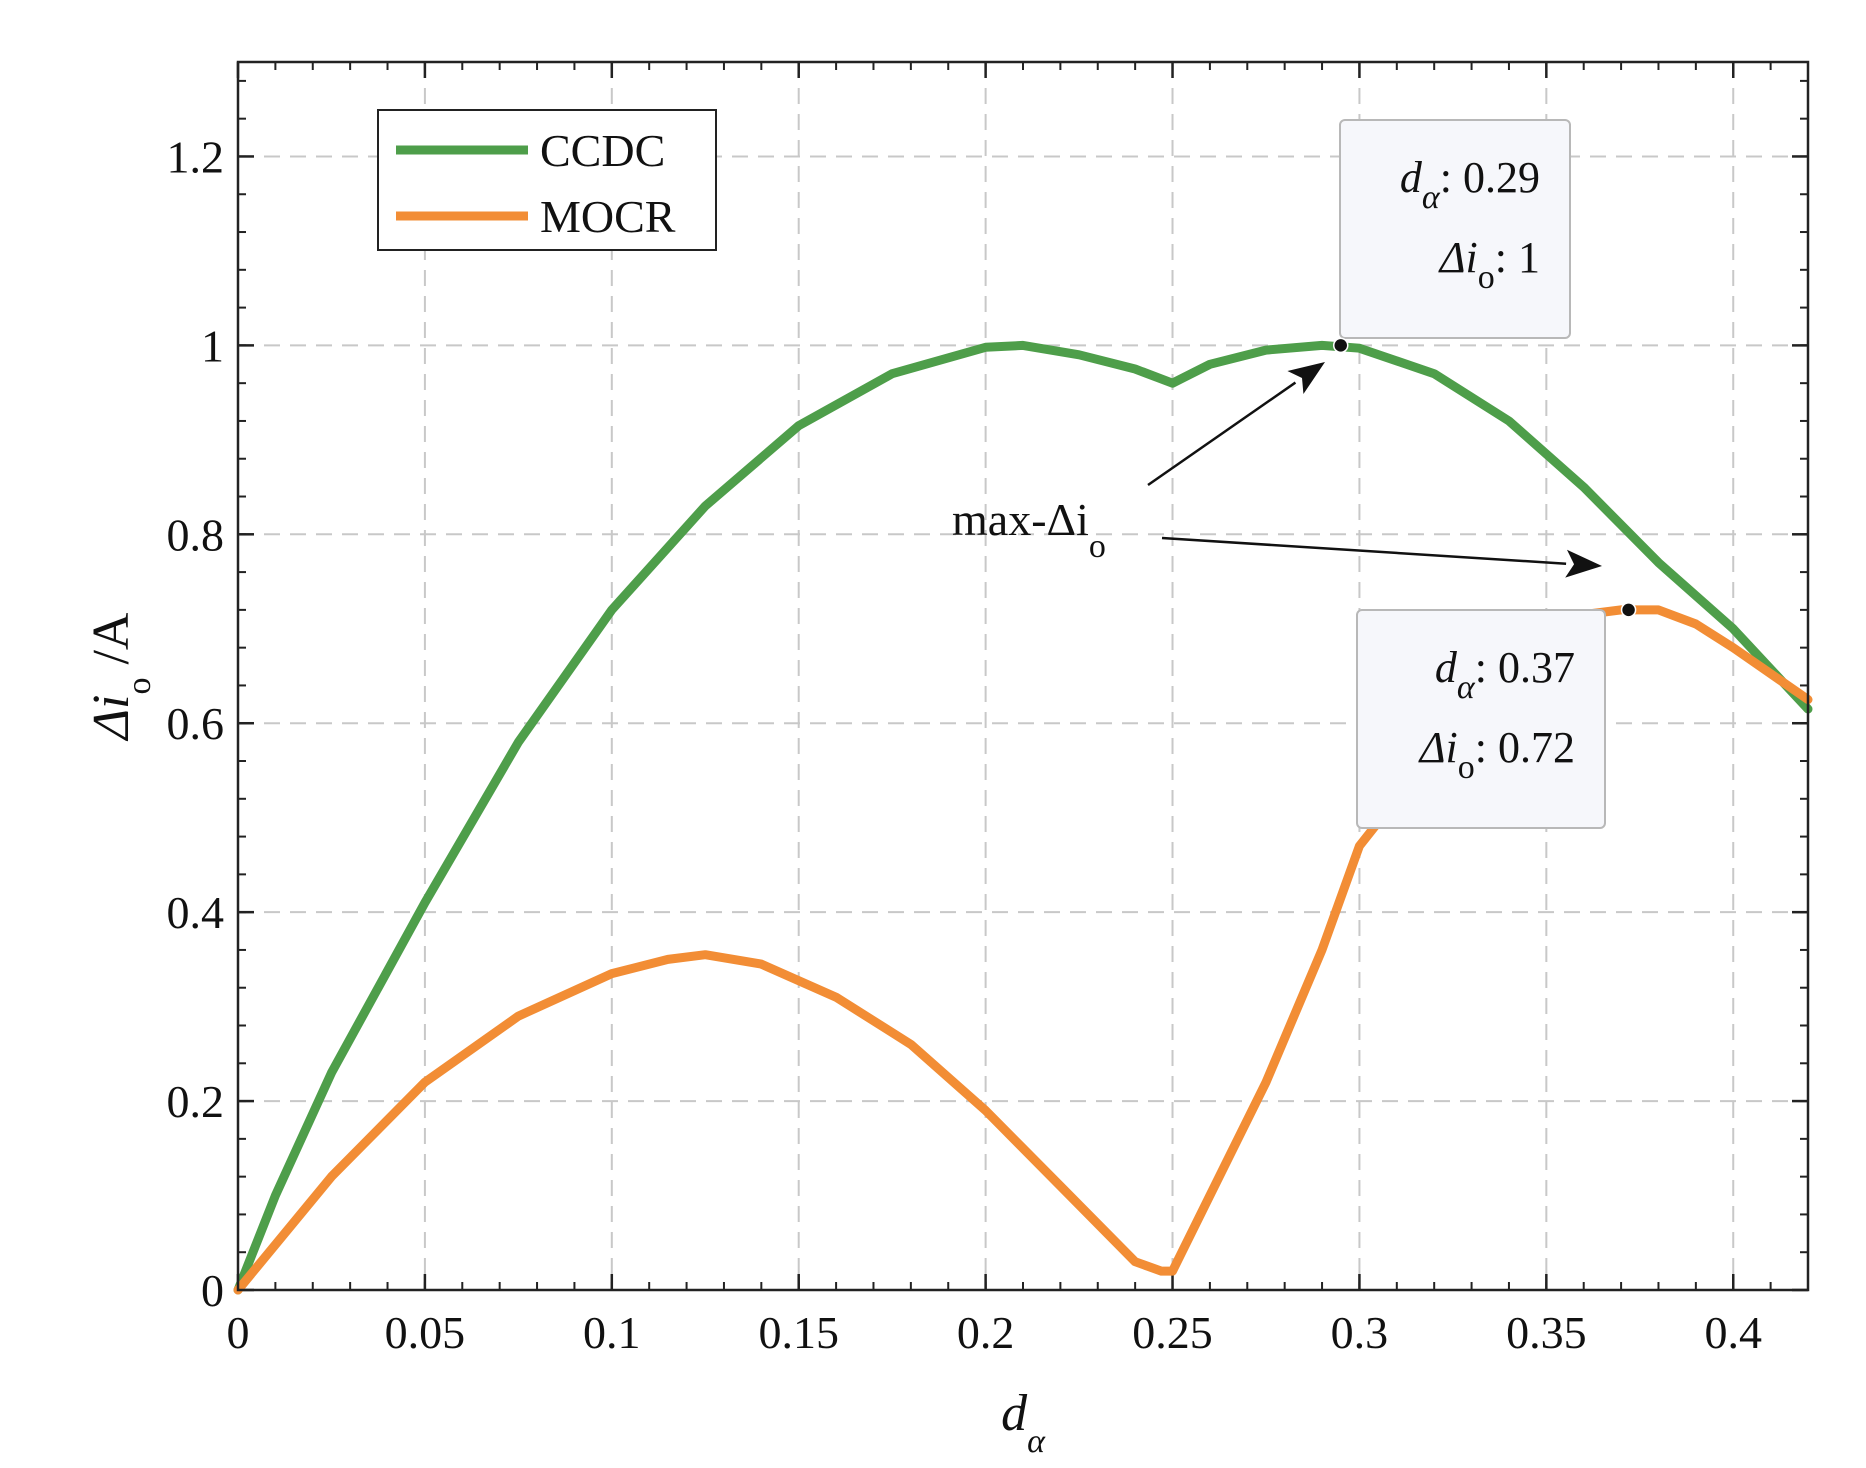 This screenshot has width=1866, height=1468. What do you see at coordinates (1733, 1332) in the screenshot?
I see `x-tick-label: 0.4` at bounding box center [1733, 1332].